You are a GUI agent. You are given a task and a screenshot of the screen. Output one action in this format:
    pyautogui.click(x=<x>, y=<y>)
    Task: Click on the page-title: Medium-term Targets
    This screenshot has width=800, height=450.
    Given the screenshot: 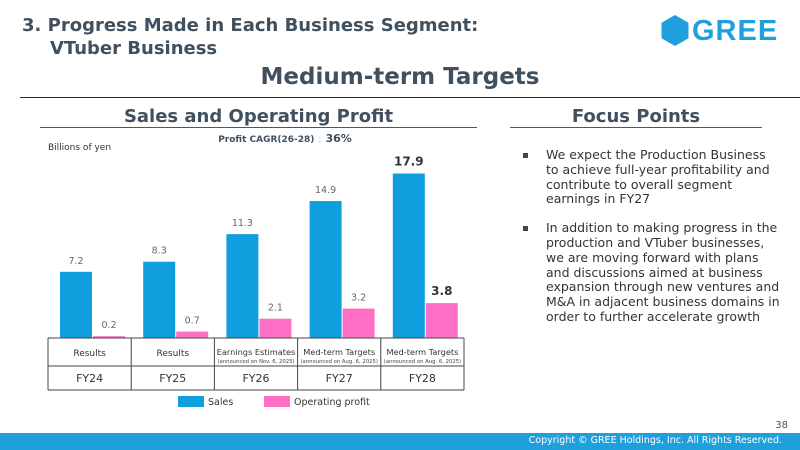 What is the action you would take?
    pyautogui.click(x=400, y=77)
    